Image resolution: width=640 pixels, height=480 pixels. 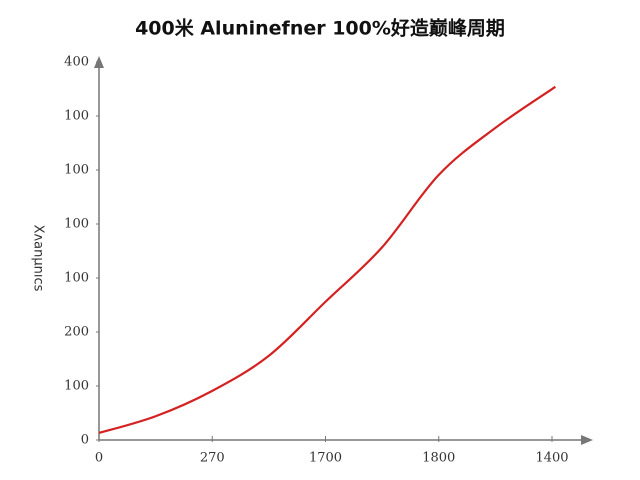 I want to click on y-tick-label: 400, so click(x=76, y=62).